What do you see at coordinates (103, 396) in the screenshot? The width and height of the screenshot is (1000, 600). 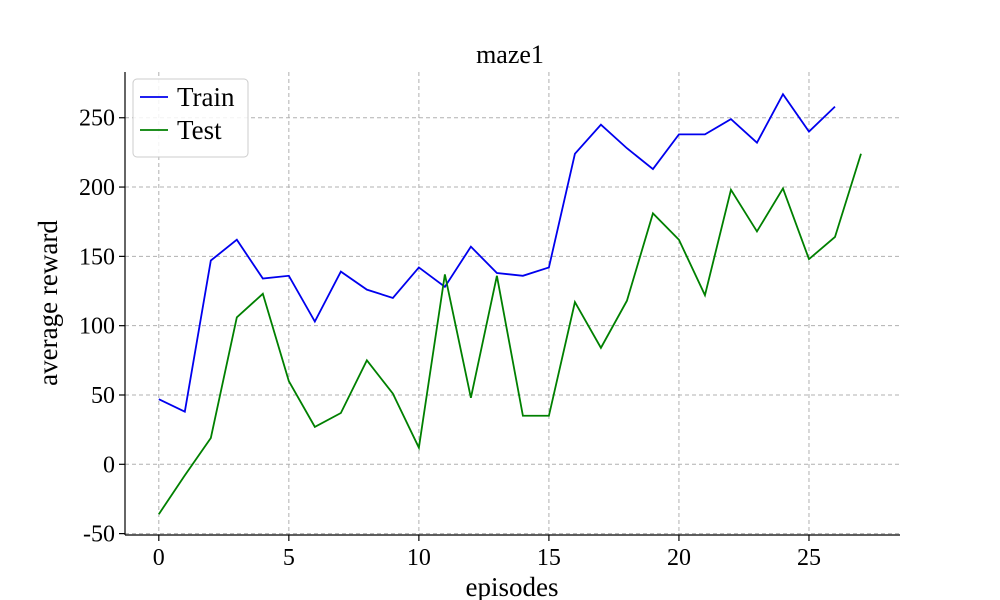 I see `y-tick-label: 50` at bounding box center [103, 396].